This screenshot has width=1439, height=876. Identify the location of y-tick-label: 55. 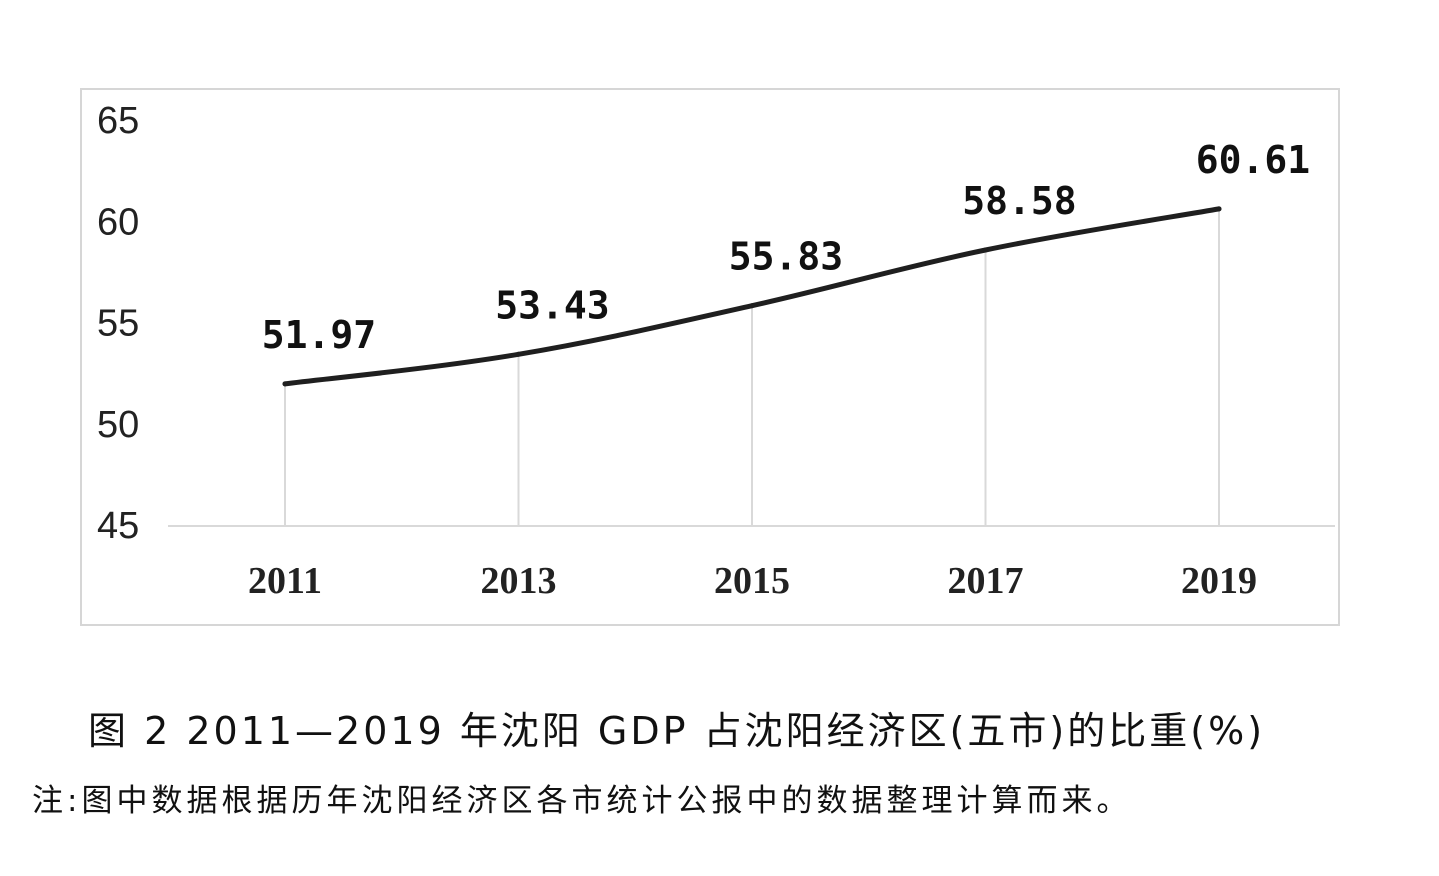
(118, 324).